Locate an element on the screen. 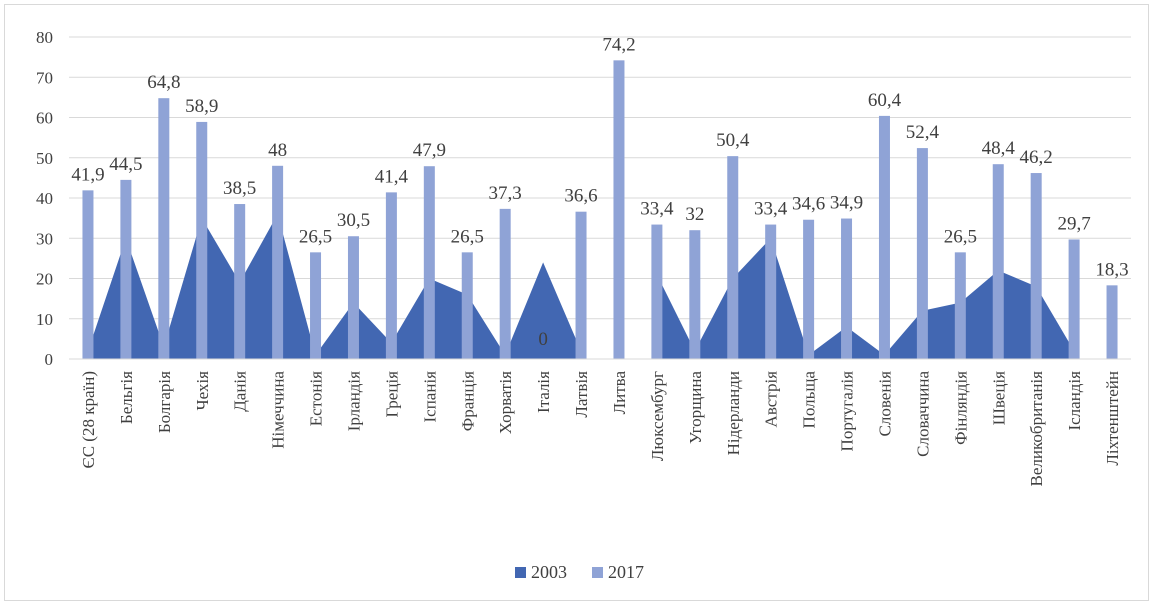  x-tick-label: Бельгія is located at coordinates (126, 397).